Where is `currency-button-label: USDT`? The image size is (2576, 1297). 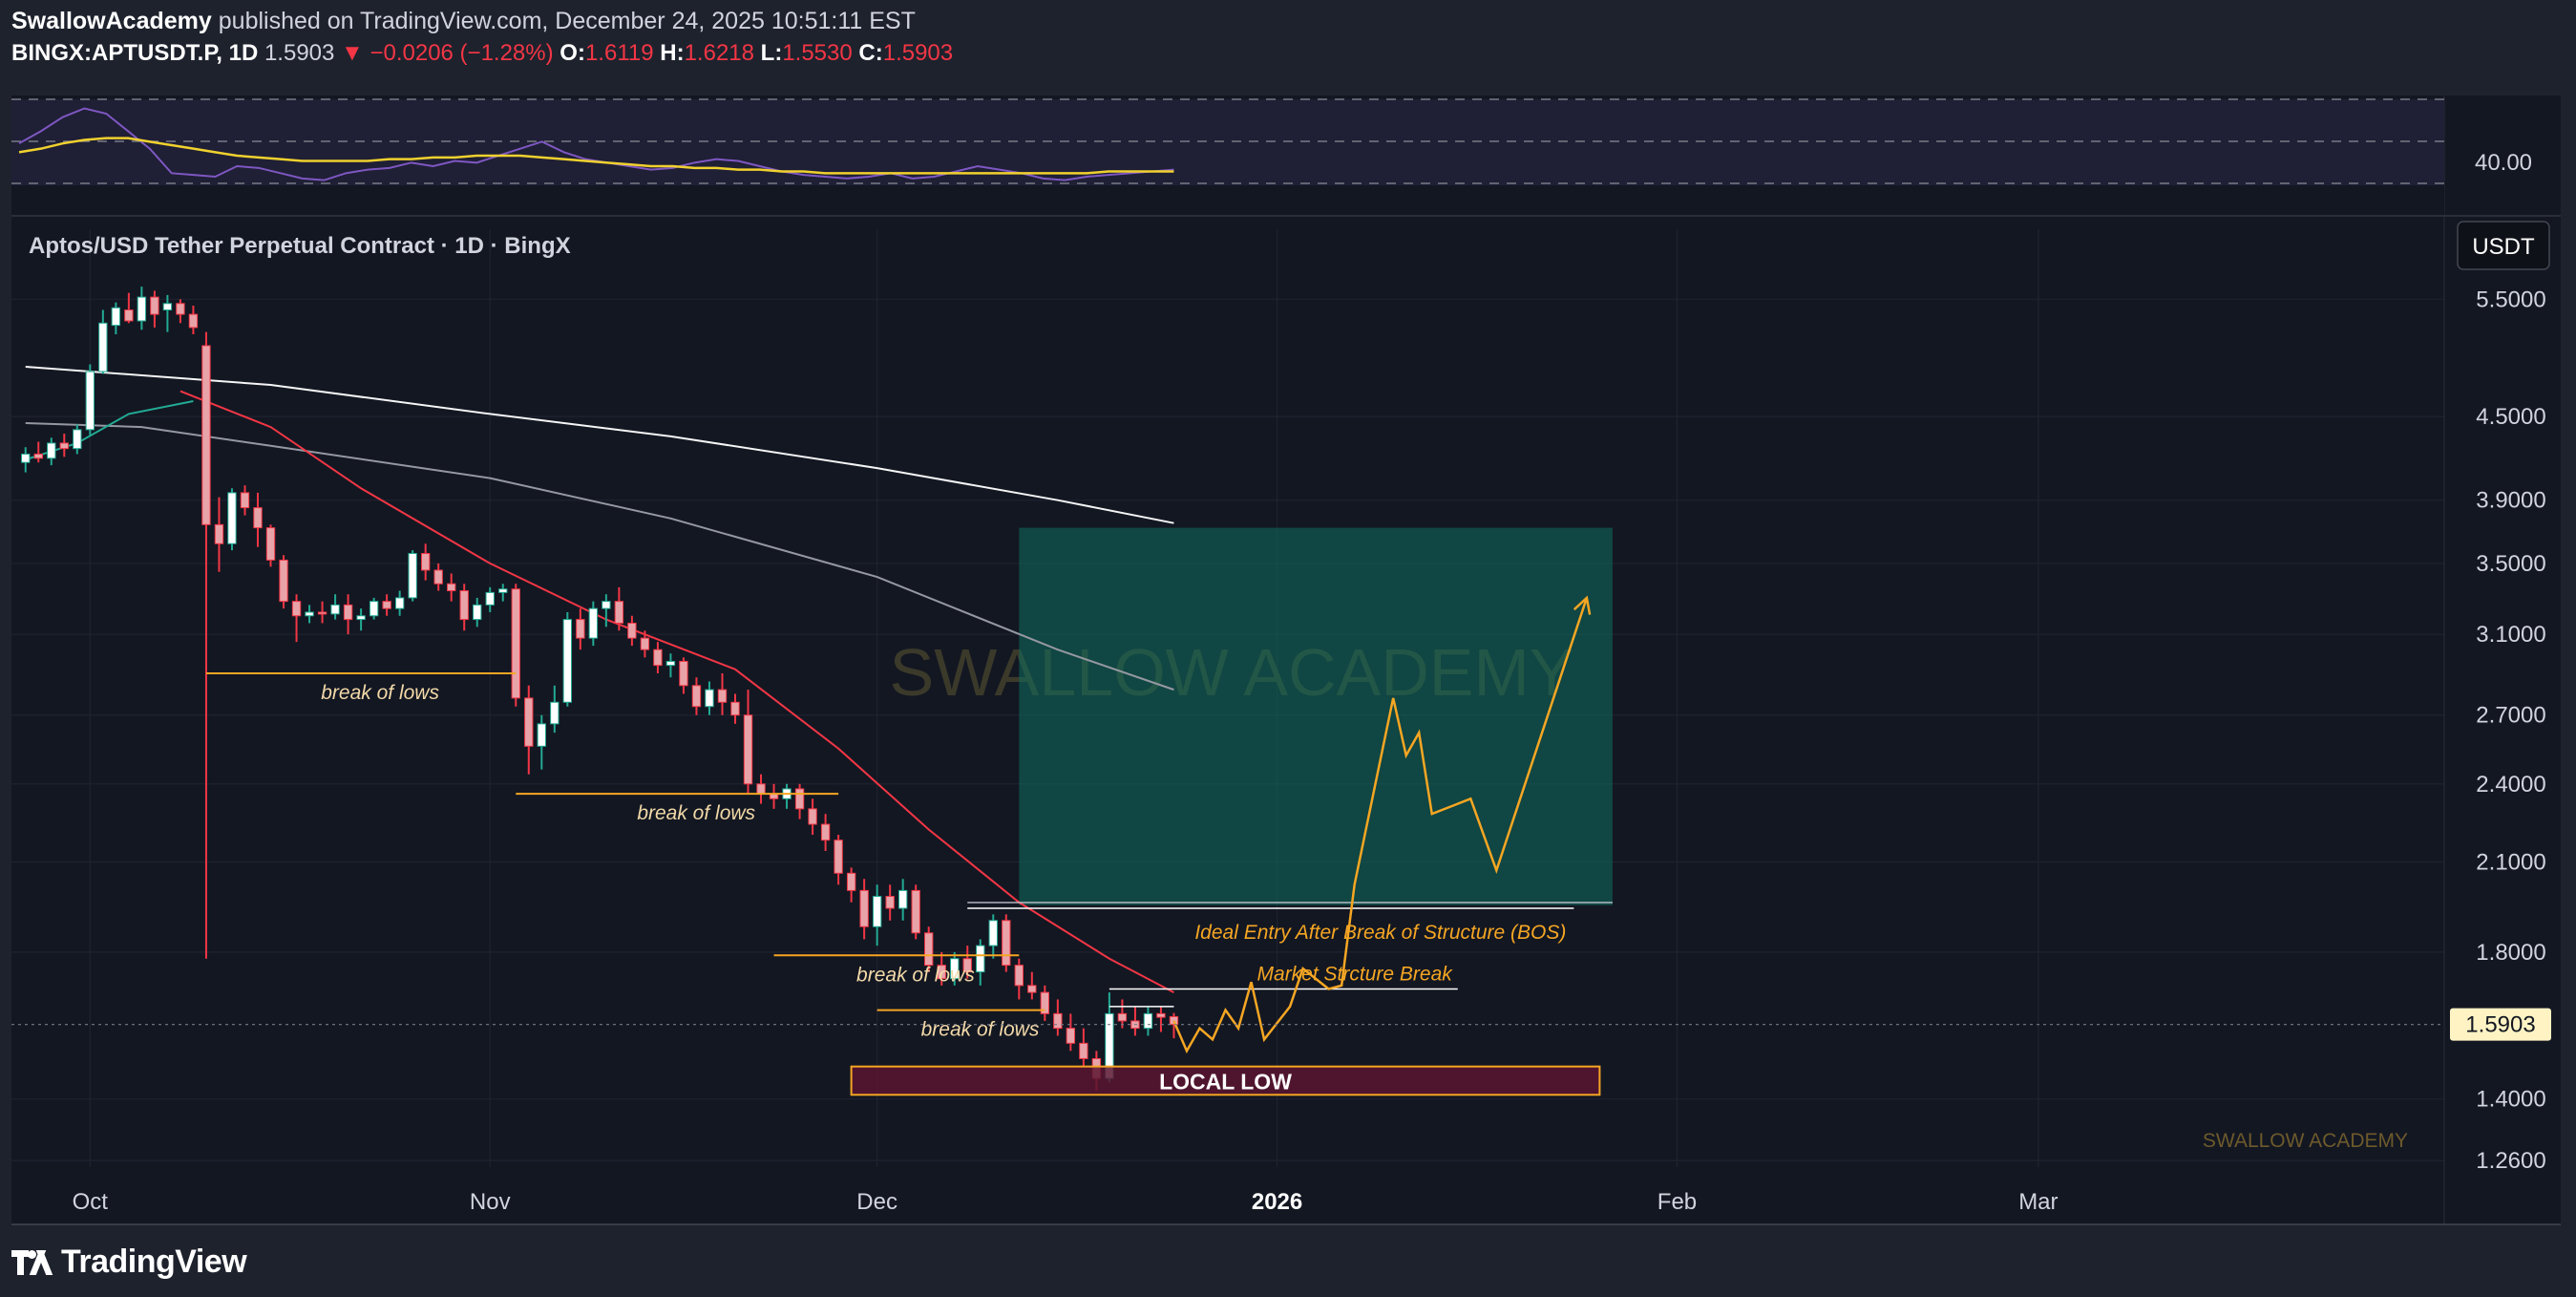 currency-button-label: USDT is located at coordinates (2503, 247).